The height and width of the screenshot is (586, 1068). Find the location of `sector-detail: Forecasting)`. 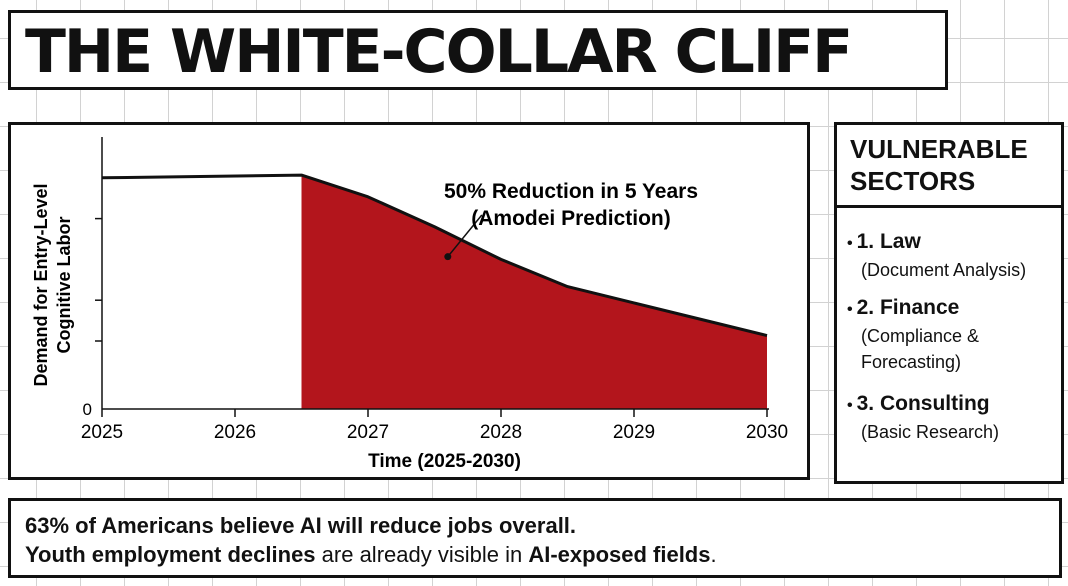

sector-detail: Forecasting) is located at coordinates (911, 362).